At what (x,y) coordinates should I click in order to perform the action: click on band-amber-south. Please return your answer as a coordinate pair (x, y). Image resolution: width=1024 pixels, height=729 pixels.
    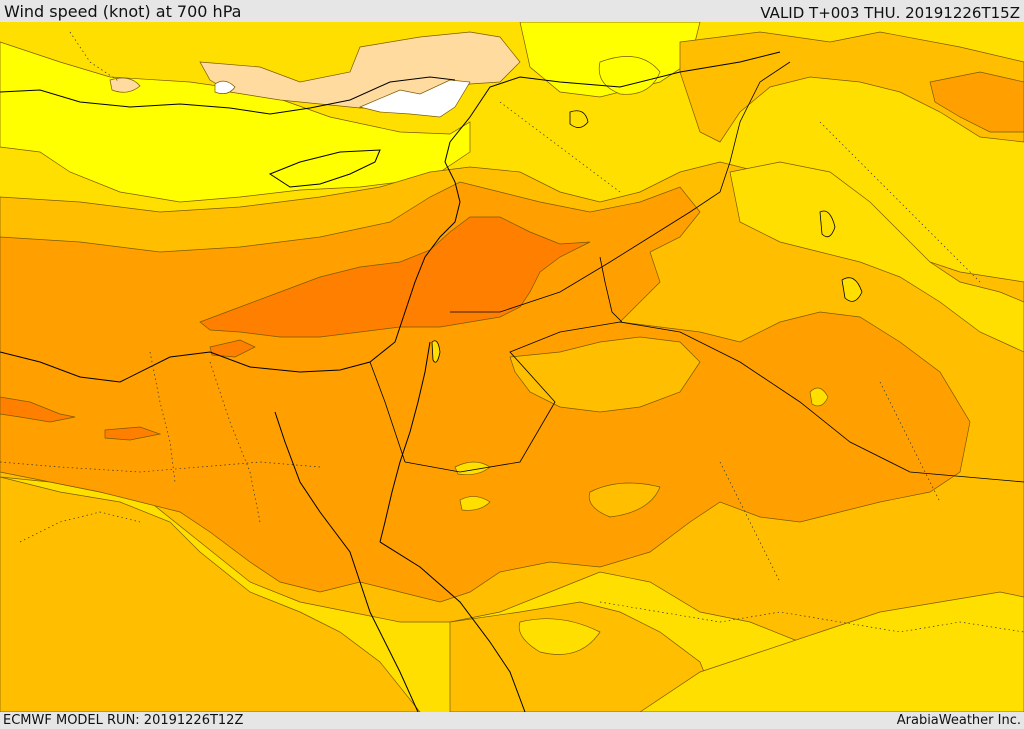
    Looking at the image, I should click on (585, 656).